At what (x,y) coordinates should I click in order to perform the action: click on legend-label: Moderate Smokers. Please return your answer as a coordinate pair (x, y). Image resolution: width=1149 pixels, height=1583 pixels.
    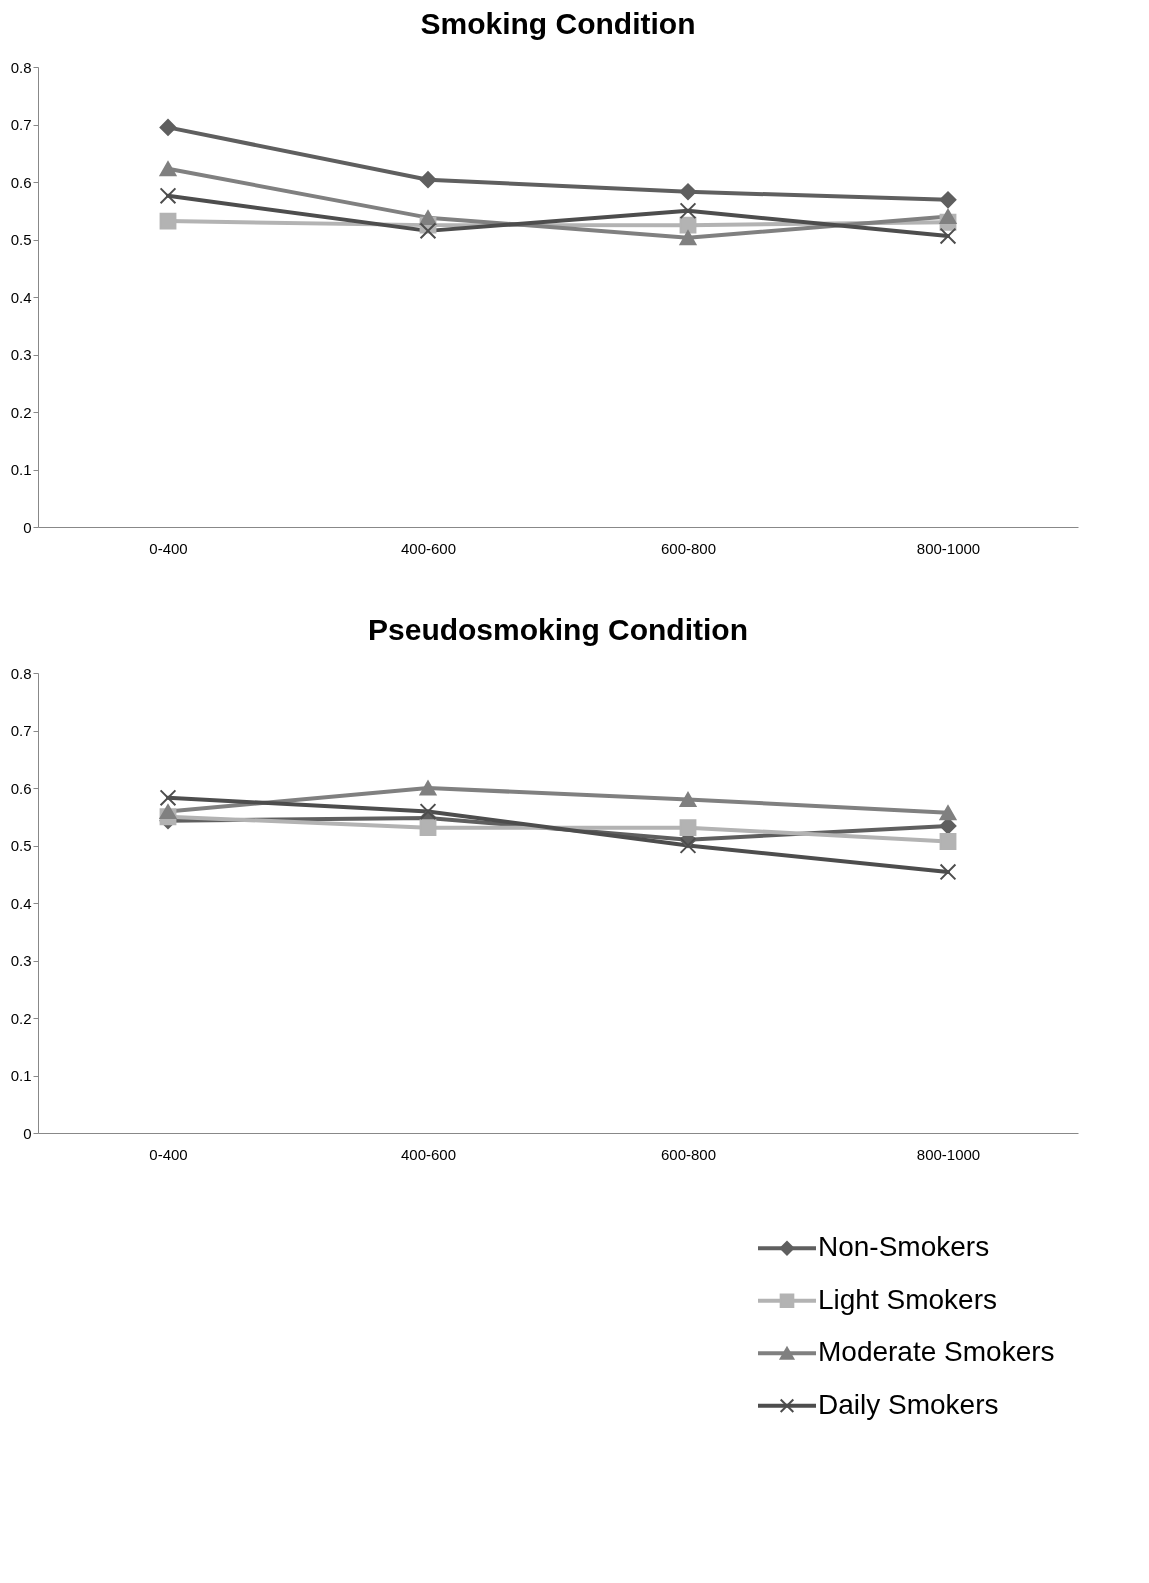
    Looking at the image, I should click on (936, 1352).